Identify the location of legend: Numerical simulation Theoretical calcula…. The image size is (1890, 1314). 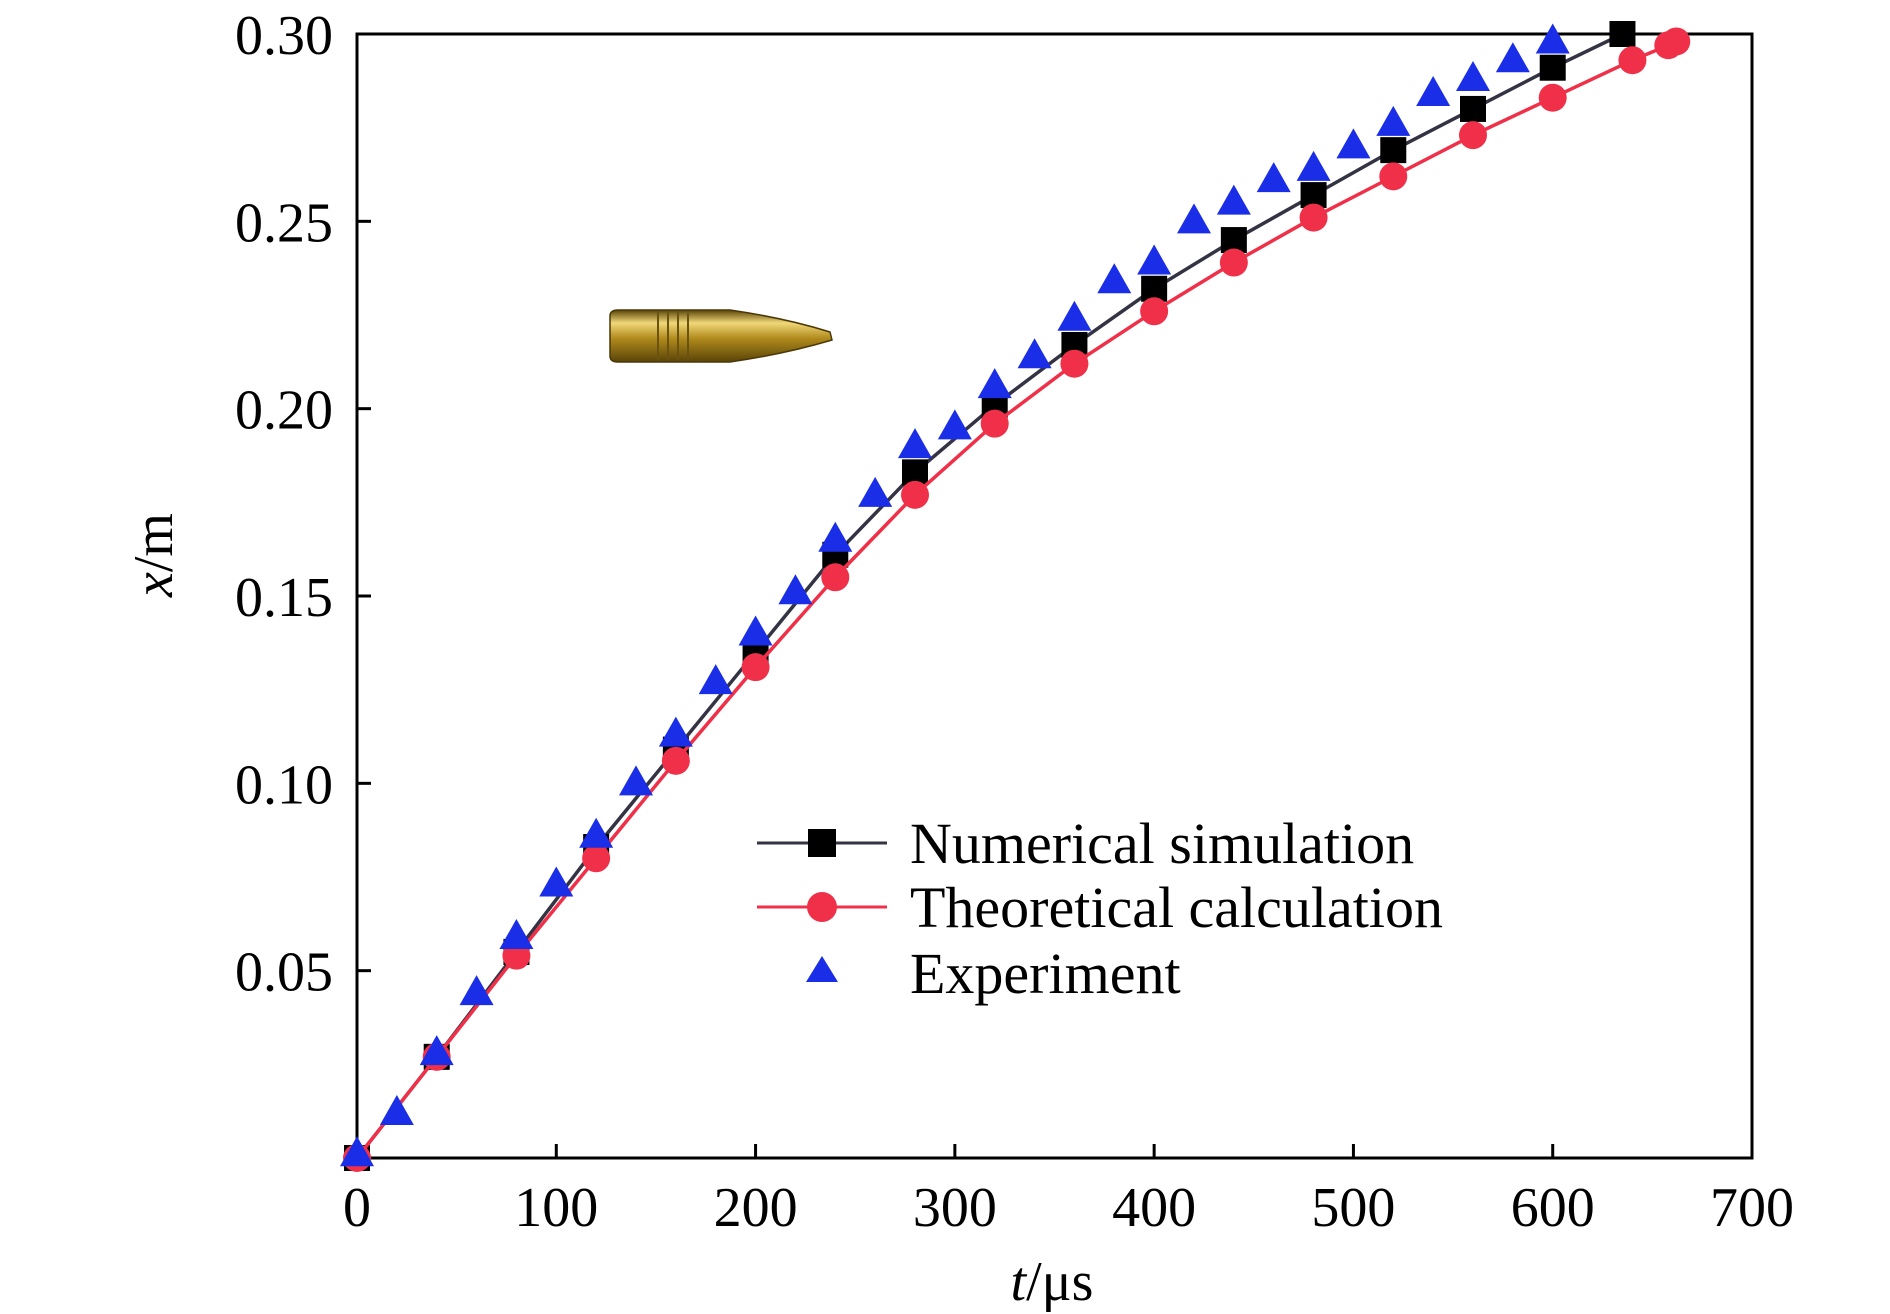
(1100, 908).